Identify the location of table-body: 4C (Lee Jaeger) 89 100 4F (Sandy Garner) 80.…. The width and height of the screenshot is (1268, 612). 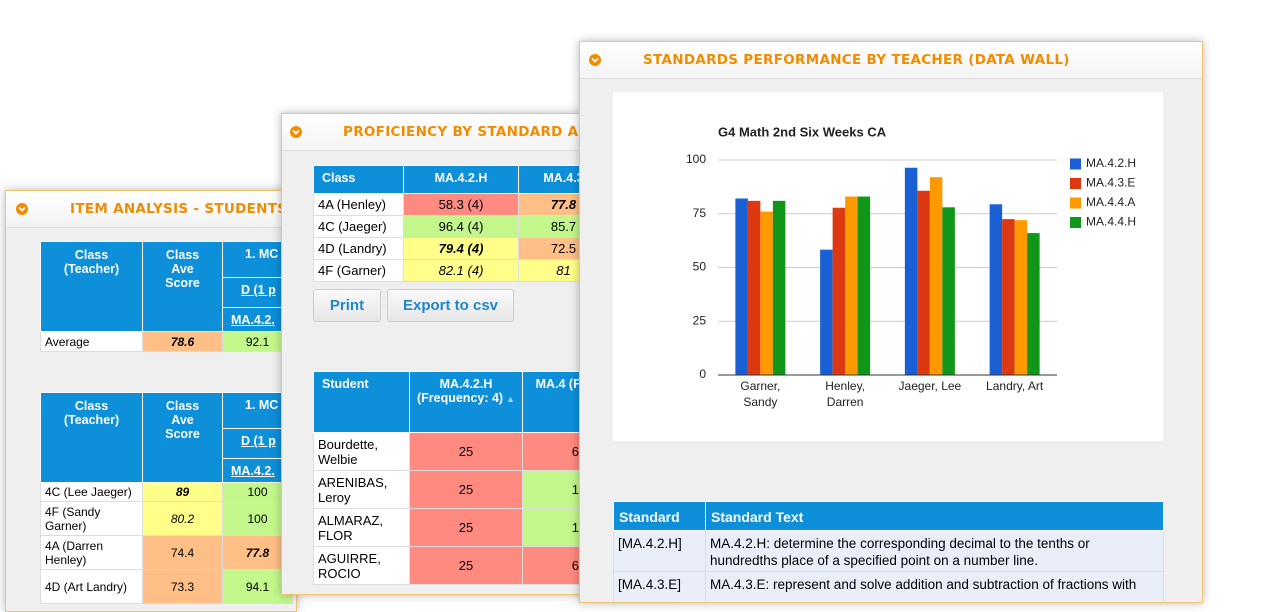
(166, 543).